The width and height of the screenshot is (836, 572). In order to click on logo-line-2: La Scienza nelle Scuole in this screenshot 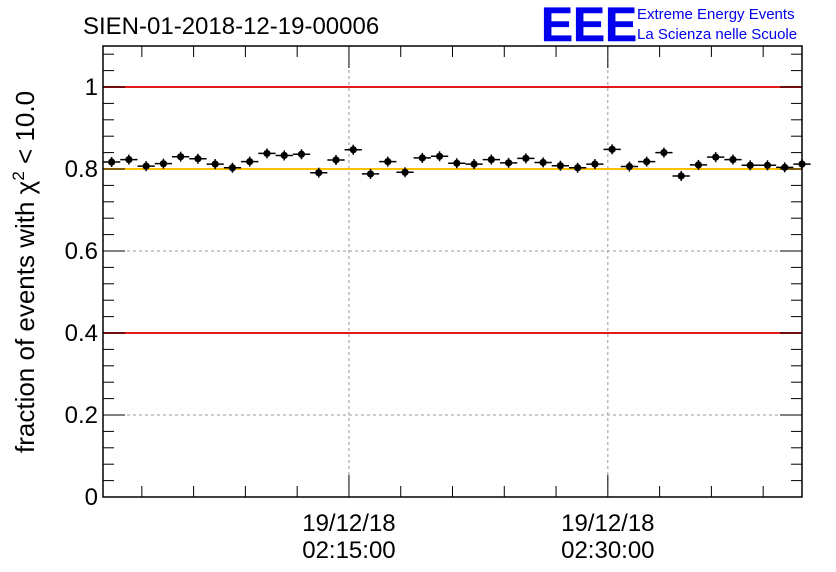, I will do `click(717, 34)`.